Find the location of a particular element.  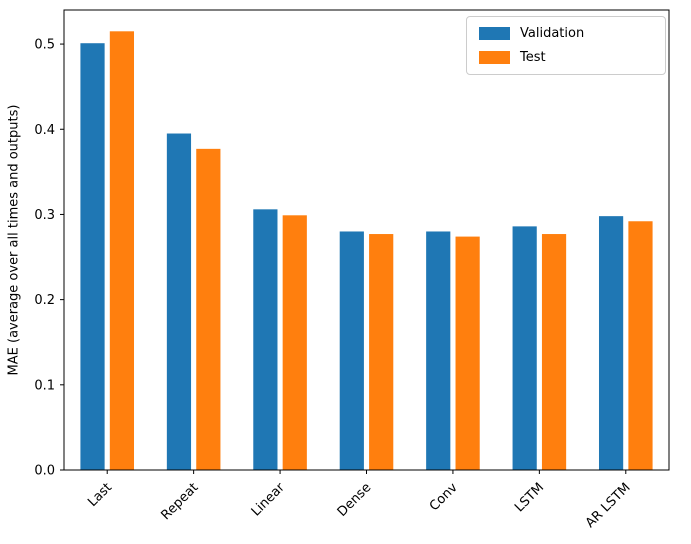

y-tick-label: 0.2 is located at coordinates (44, 300).